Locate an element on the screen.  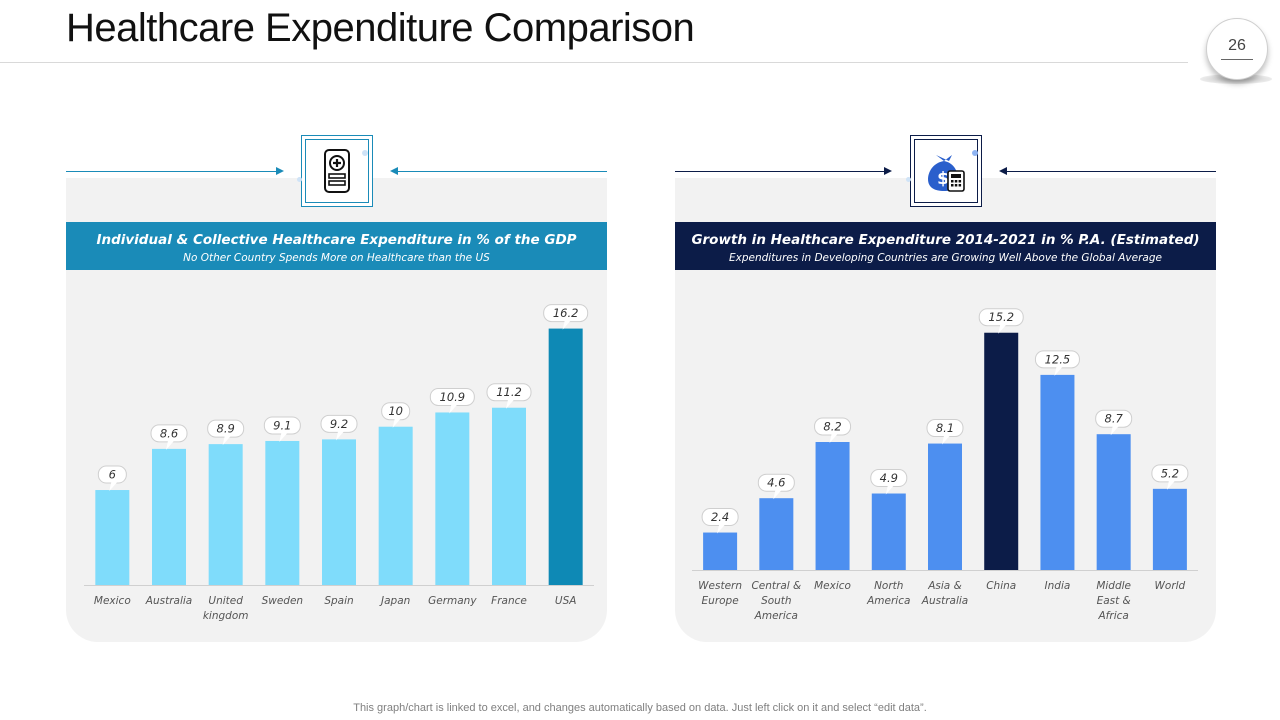
left-chart-data-label-text: 11.2 is located at coordinates (509, 392).